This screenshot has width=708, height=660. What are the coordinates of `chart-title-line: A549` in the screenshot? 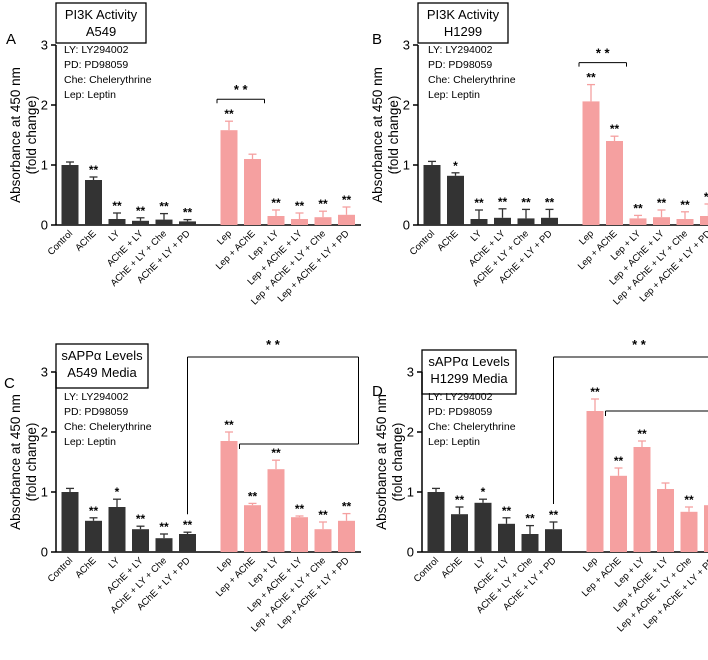 It's located at (101, 31).